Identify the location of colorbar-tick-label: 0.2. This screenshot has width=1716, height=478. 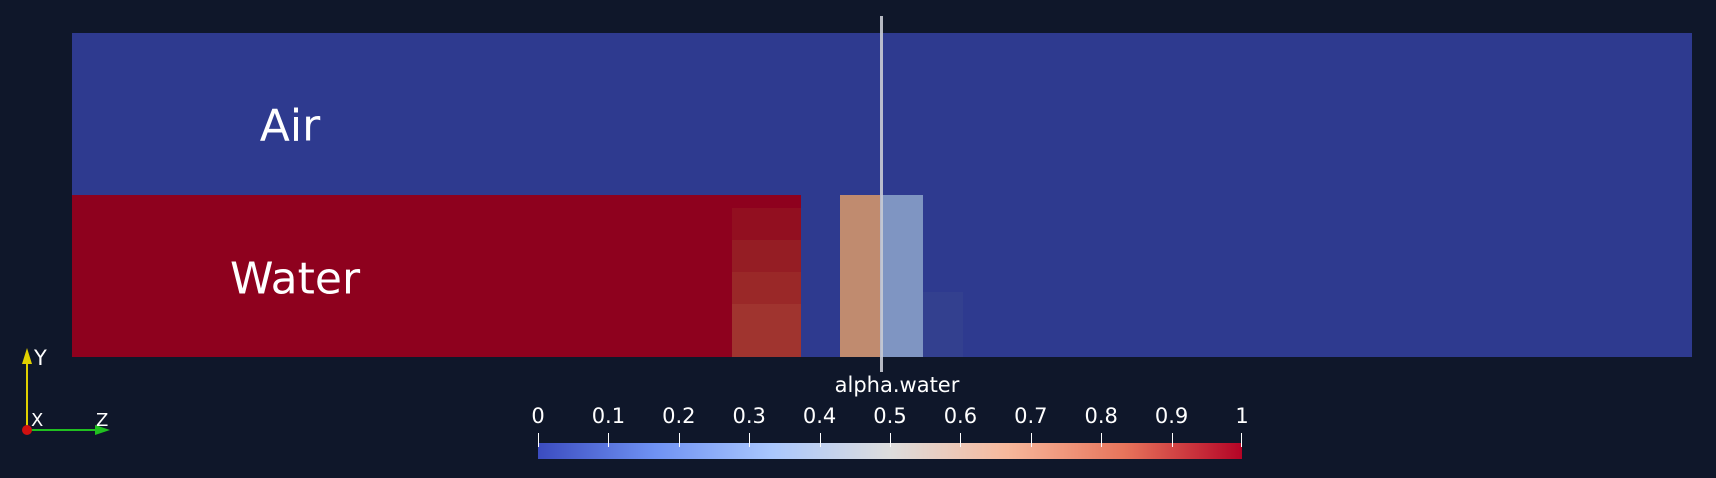
(679, 416).